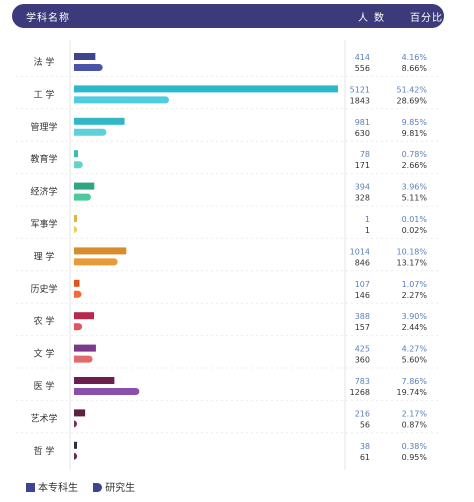  Describe the element at coordinates (365, 424) in the screenshot. I see `value-label-grad: 56` at that location.